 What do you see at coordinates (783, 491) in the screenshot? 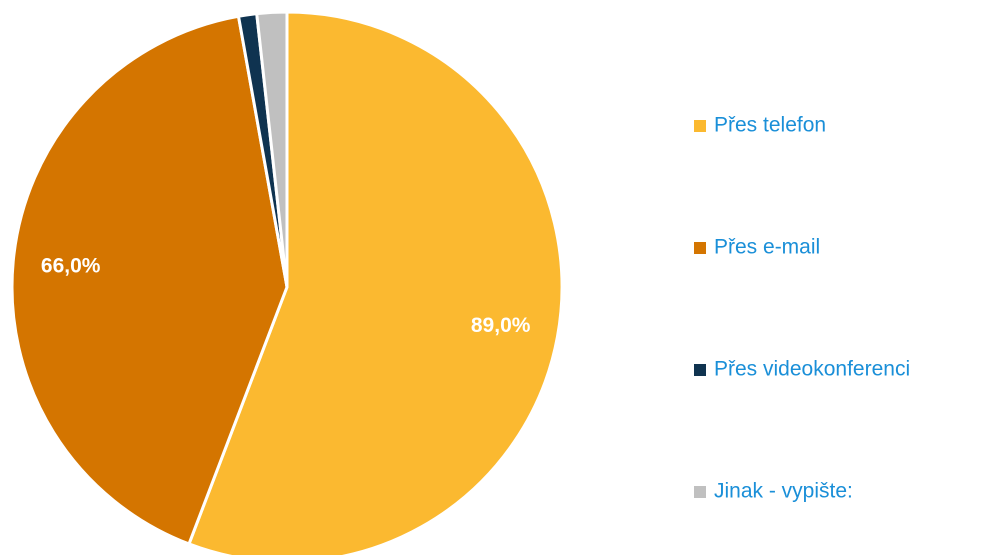
I see `legend-label: Jinak - vypište:` at bounding box center [783, 491].